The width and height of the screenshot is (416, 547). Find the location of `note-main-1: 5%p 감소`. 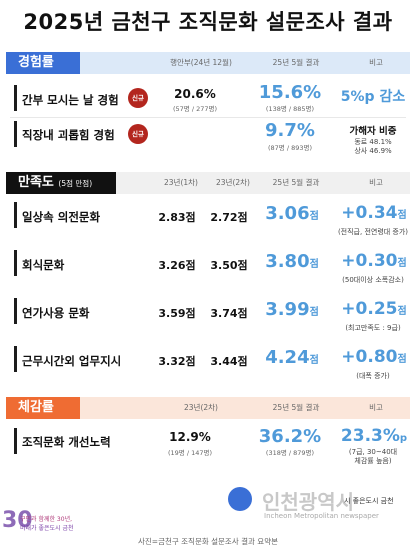

note-main-1: 5%p 감소 is located at coordinates (373, 97).